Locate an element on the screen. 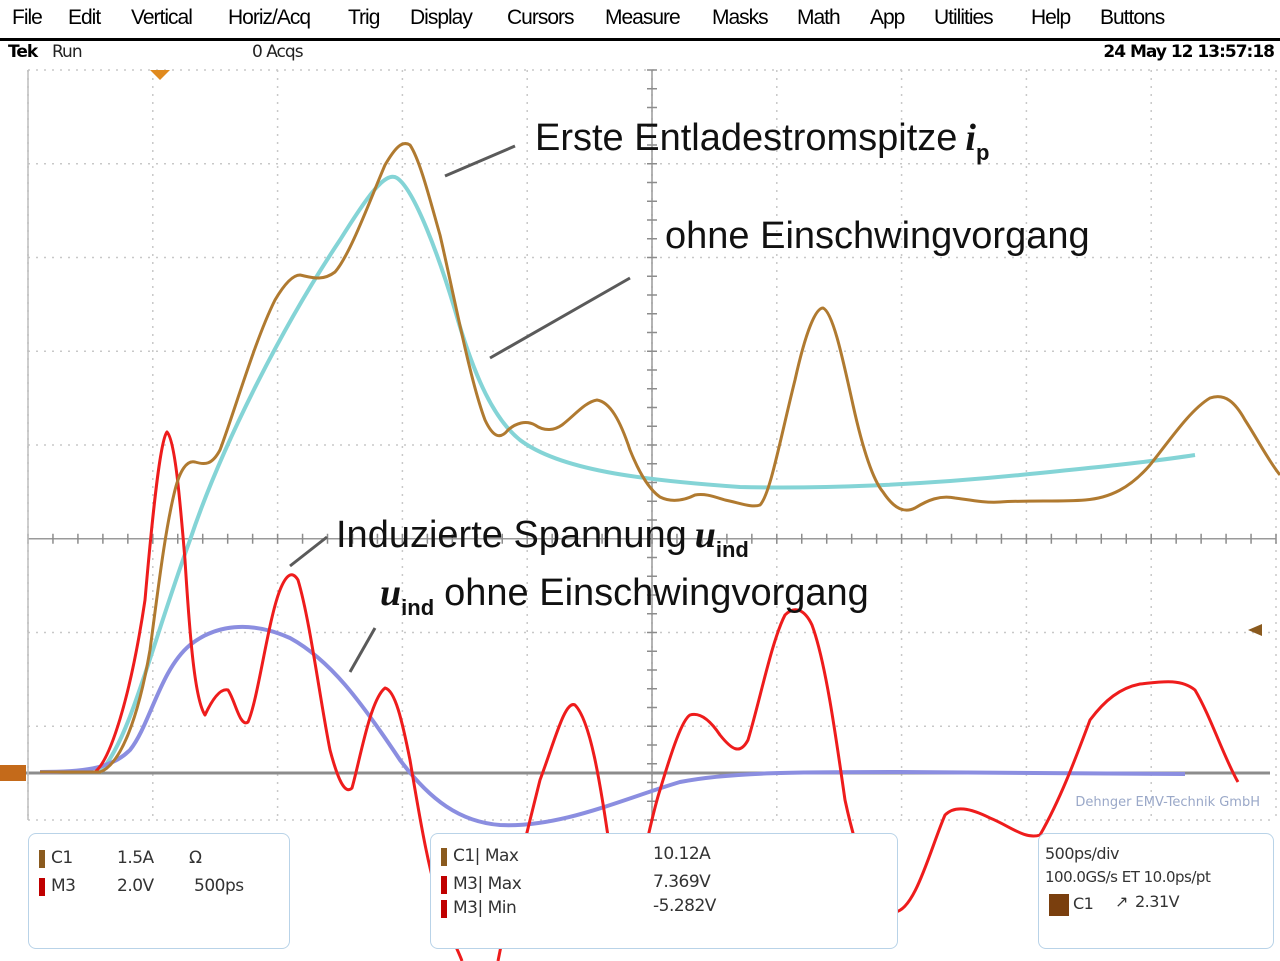  menu-buttons: Buttons is located at coordinates (1132, 17).